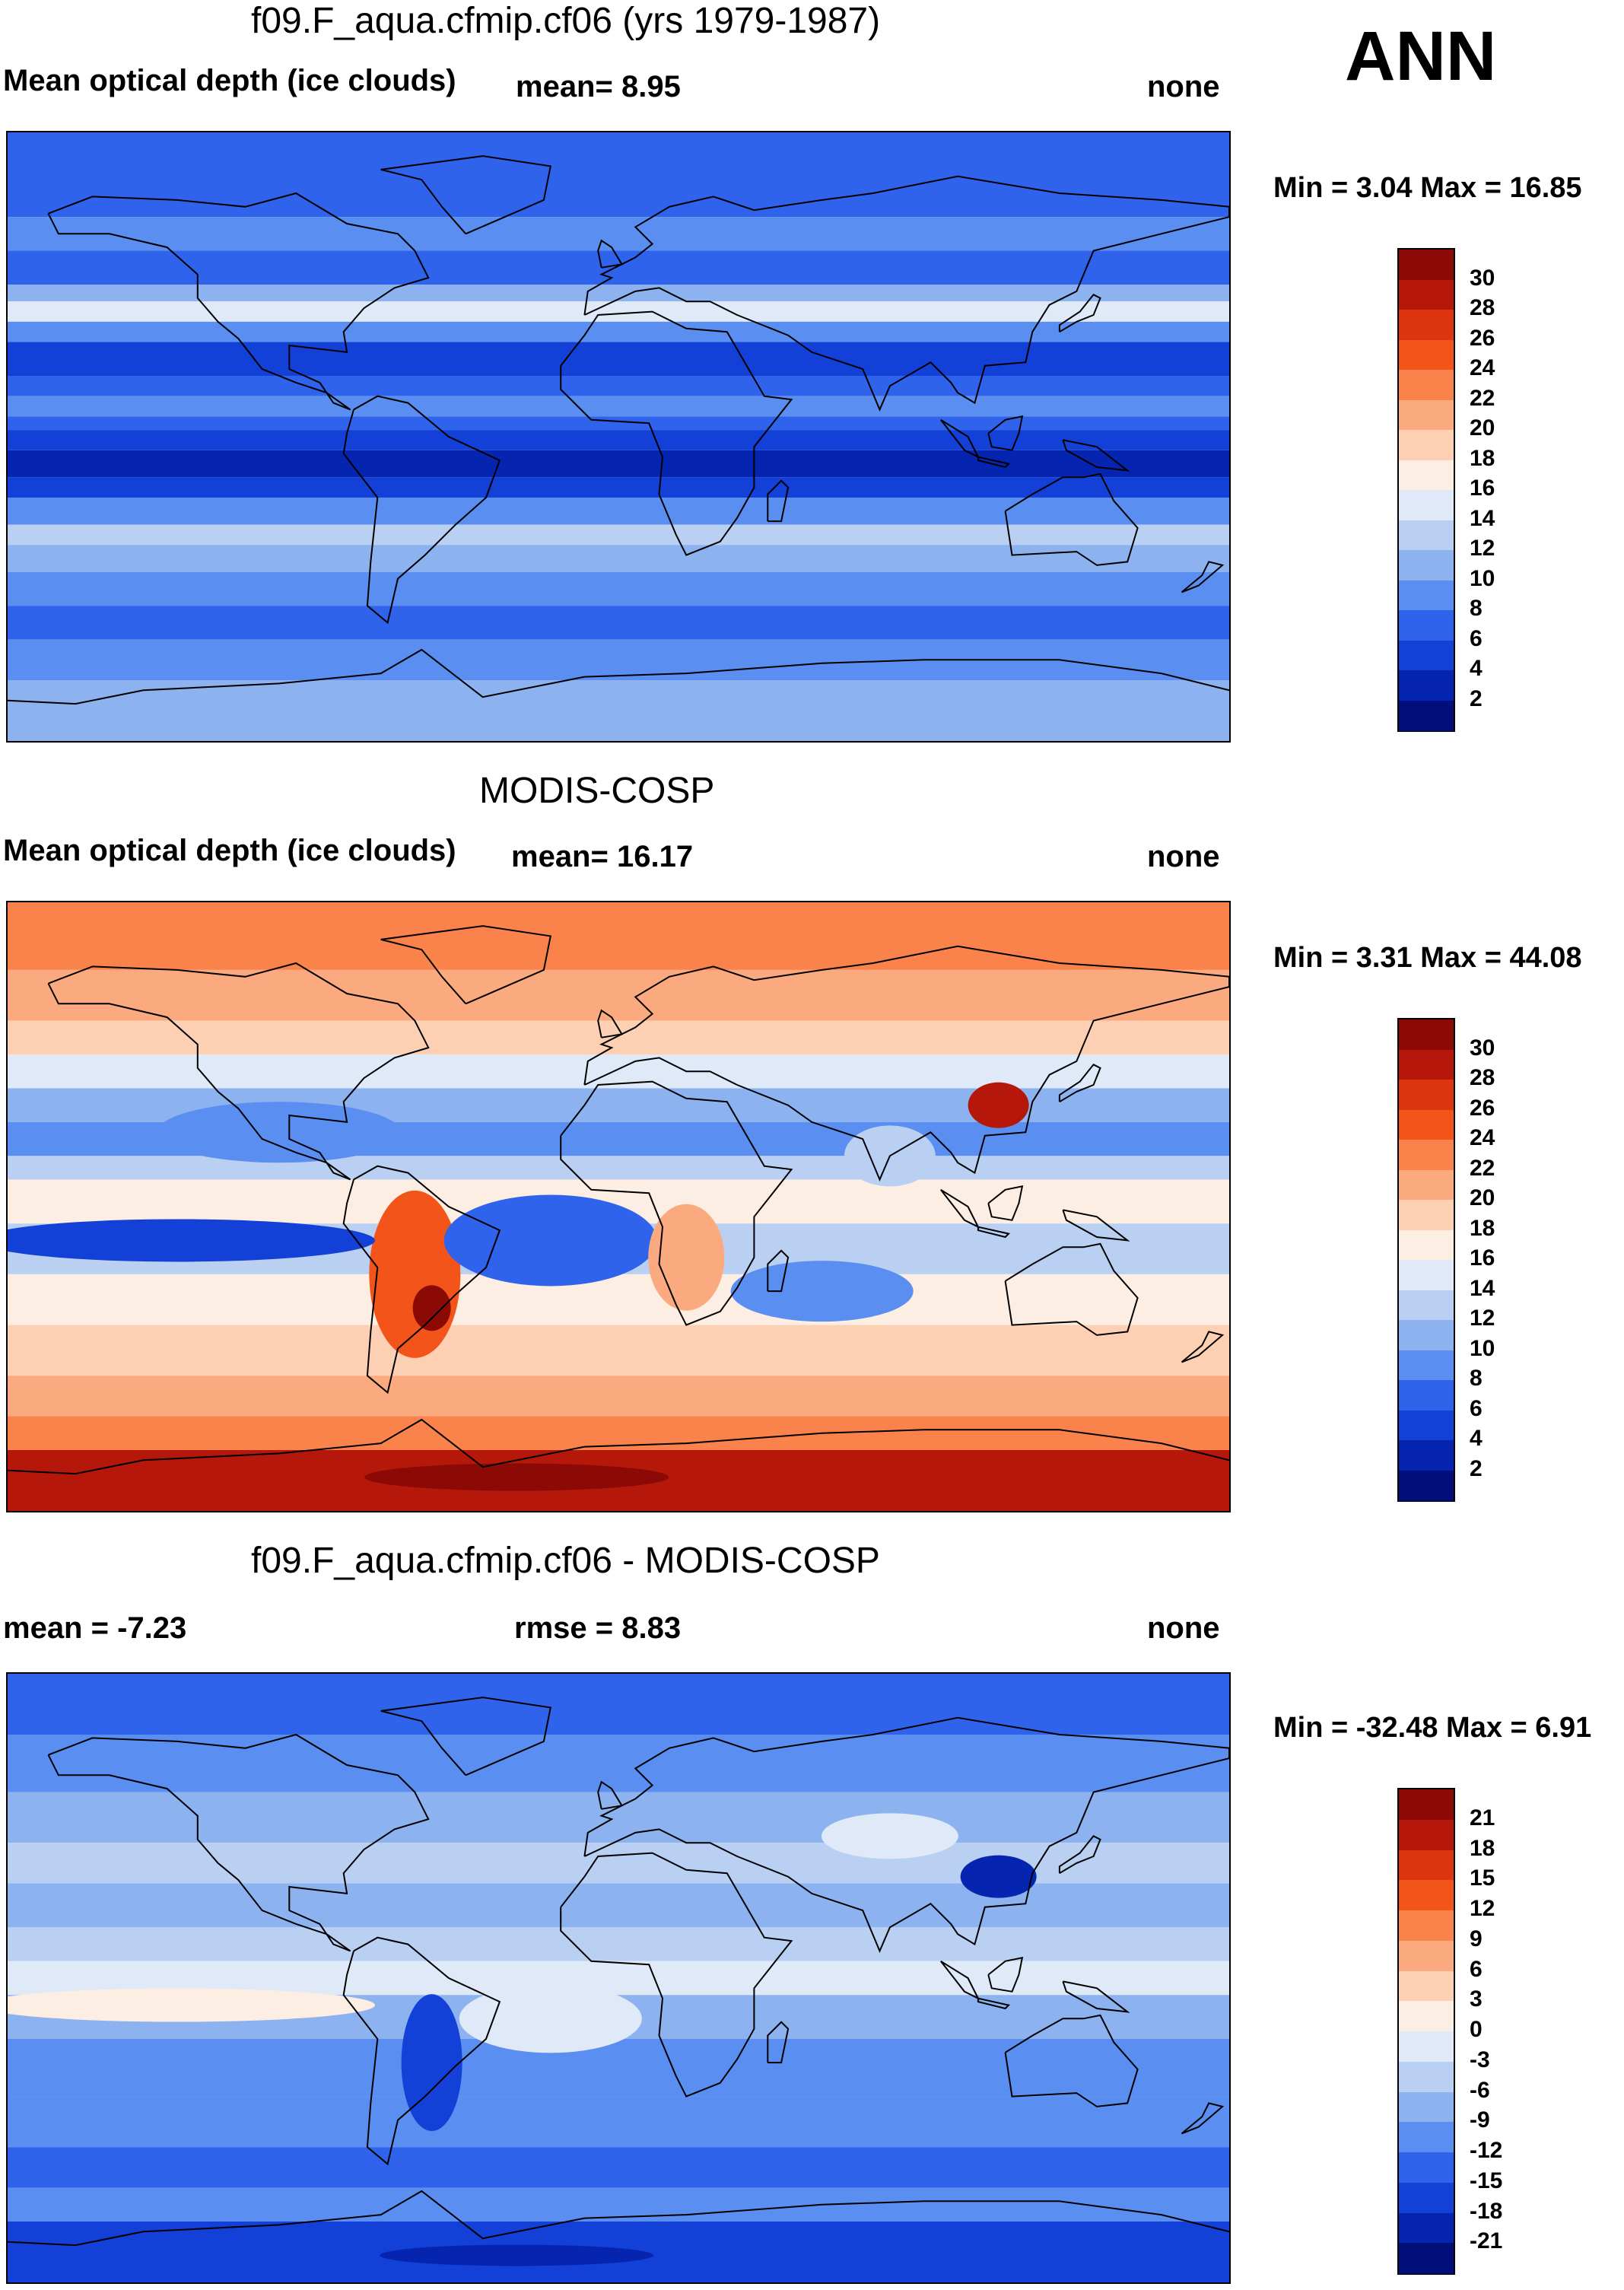  I want to click on colorbar-tick-label: 28, so click(1482, 1077).